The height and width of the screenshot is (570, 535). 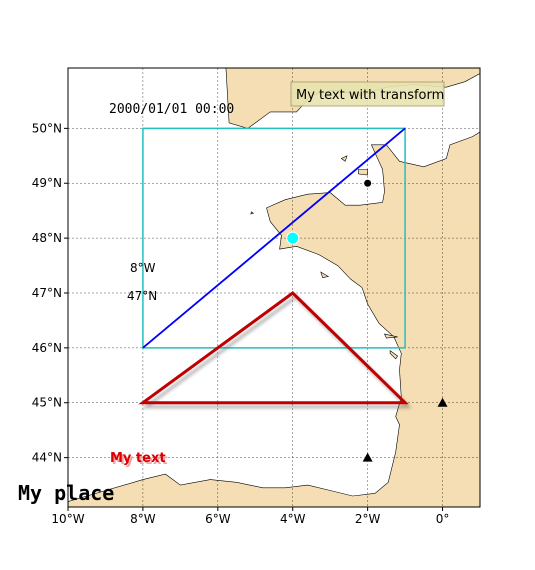 I want to click on x-tick-label: 2°W, so click(x=368, y=519).